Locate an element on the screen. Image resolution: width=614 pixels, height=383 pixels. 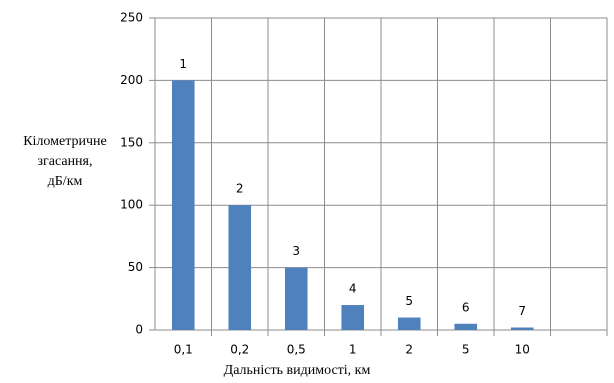
x-tick-label: 1 is located at coordinates (353, 350).